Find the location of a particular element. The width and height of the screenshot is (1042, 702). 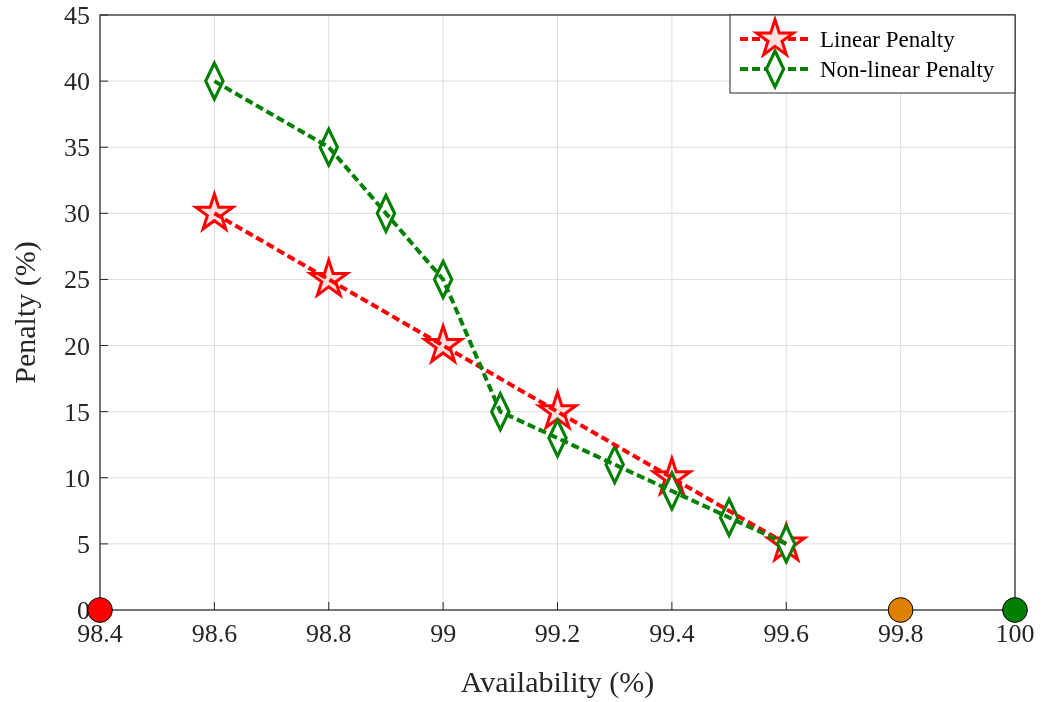

legend-label: Non-linear Penalty is located at coordinates (907, 69).